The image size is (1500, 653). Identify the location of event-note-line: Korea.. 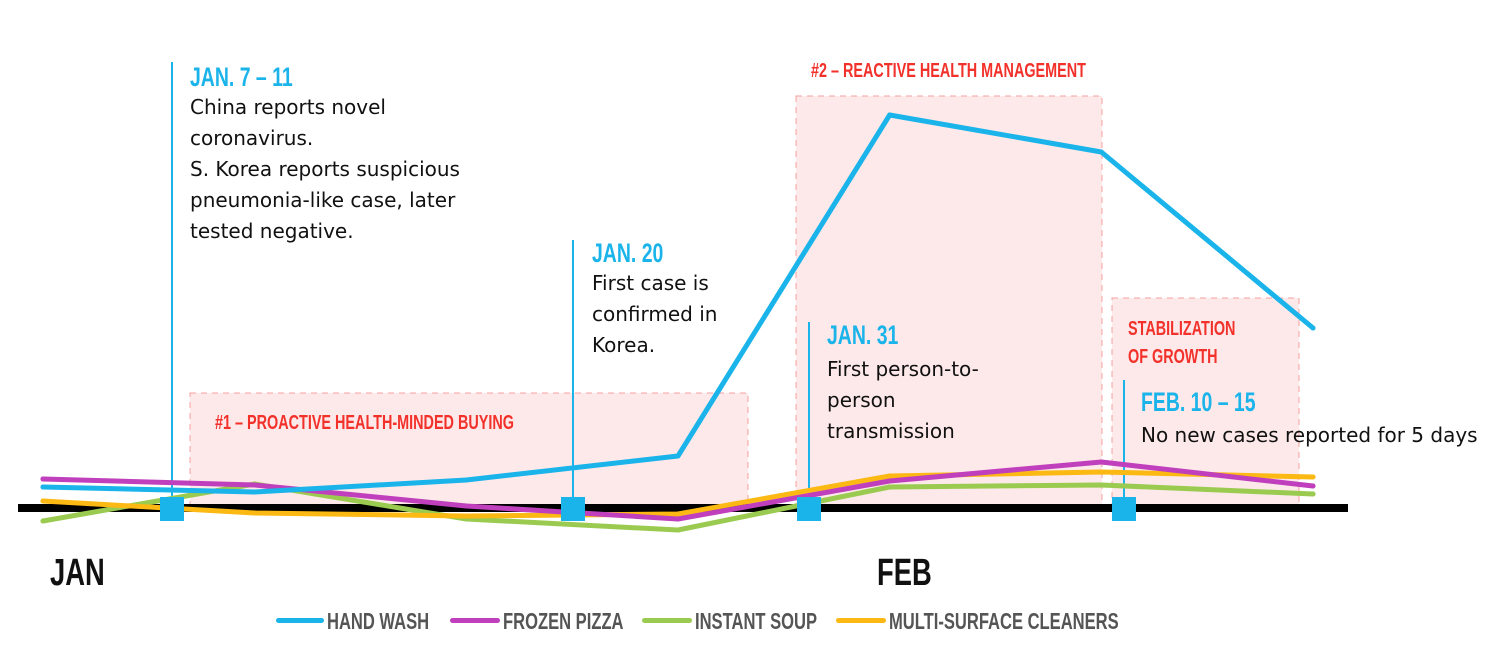
(624, 345).